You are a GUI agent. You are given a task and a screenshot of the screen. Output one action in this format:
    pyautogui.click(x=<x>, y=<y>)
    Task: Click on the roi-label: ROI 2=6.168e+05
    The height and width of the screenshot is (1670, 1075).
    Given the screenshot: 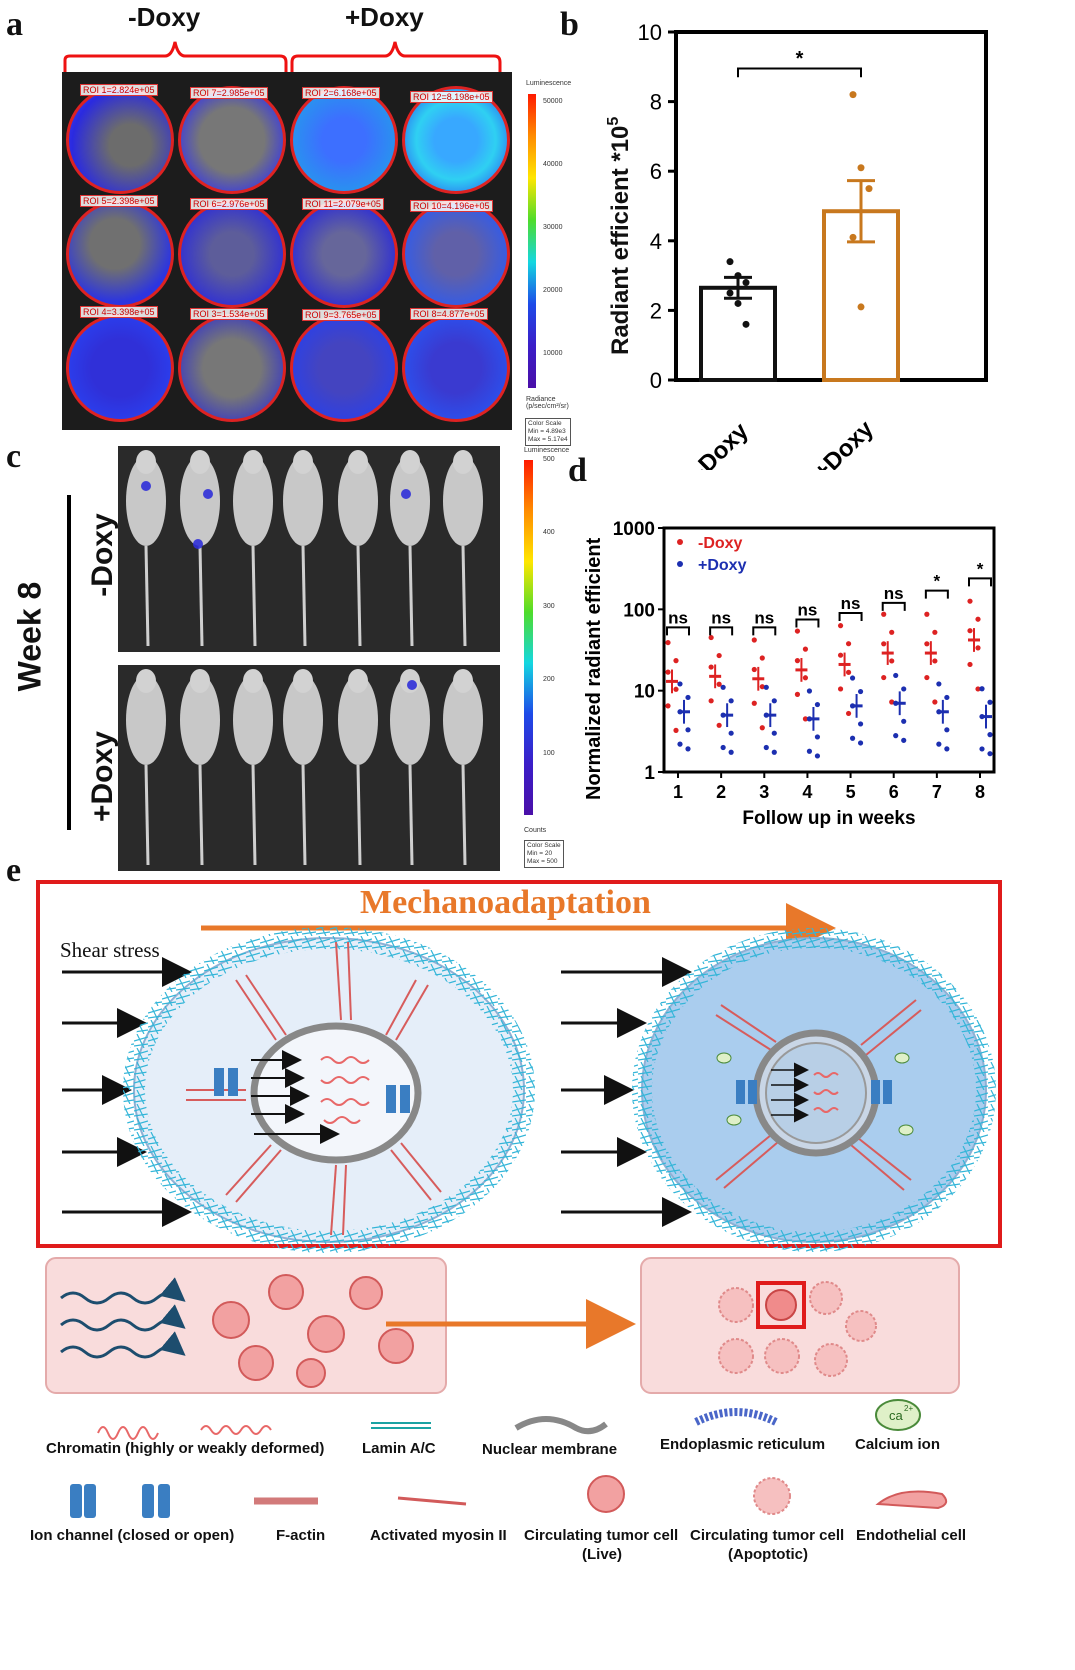 What is the action you would take?
    pyautogui.click(x=341, y=93)
    